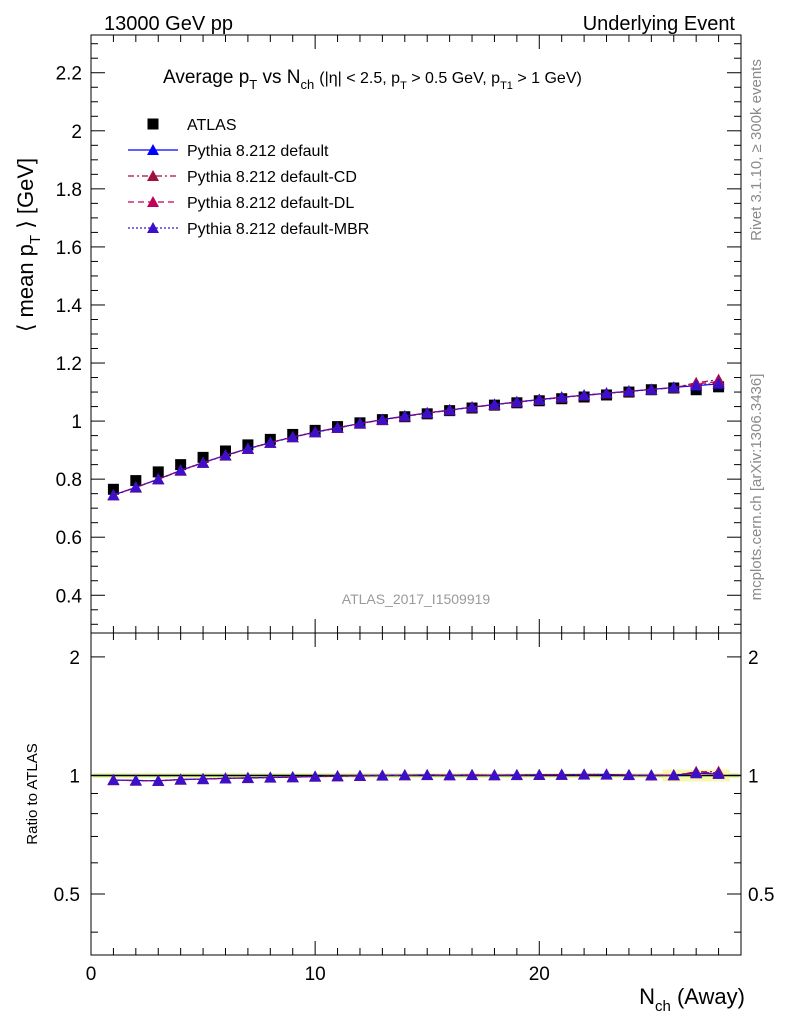 The width and height of the screenshot is (786, 1024). Describe the element at coordinates (32, 793) in the screenshot. I see `ratio-y-axis-label: Ratio to ATLAS` at that location.